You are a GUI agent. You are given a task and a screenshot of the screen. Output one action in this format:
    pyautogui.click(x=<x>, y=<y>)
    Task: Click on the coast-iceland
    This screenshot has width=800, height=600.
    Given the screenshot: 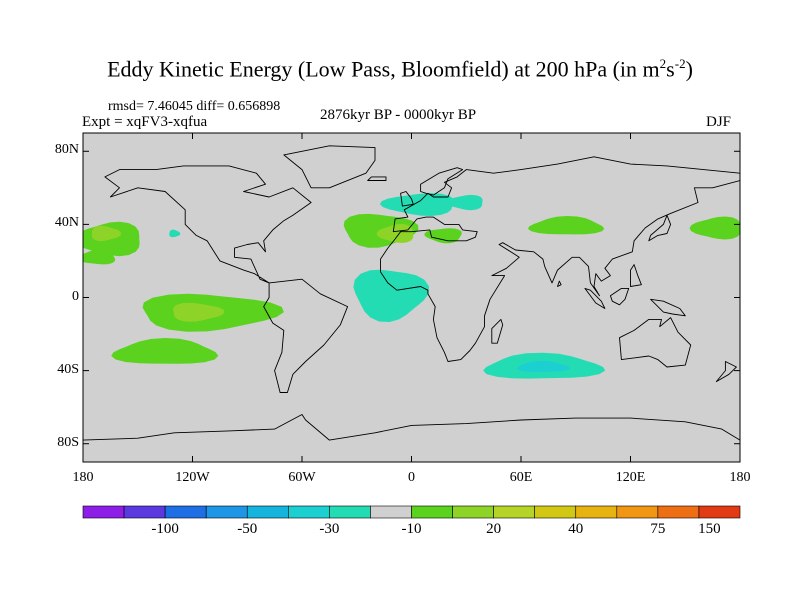 What is the action you would take?
    pyautogui.click(x=377, y=178)
    